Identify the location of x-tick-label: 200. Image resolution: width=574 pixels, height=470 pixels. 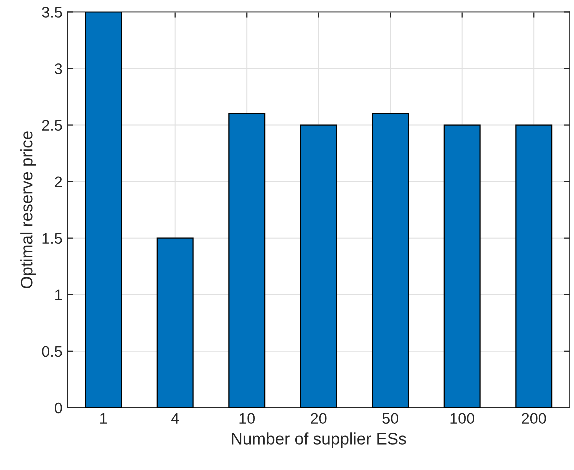
(534, 418).